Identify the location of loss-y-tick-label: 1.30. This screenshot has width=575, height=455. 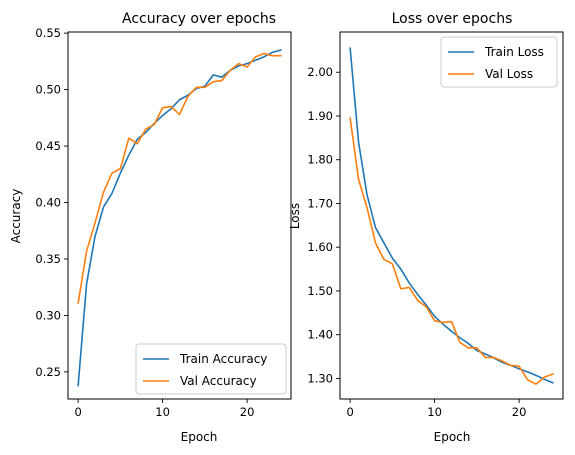
(320, 378).